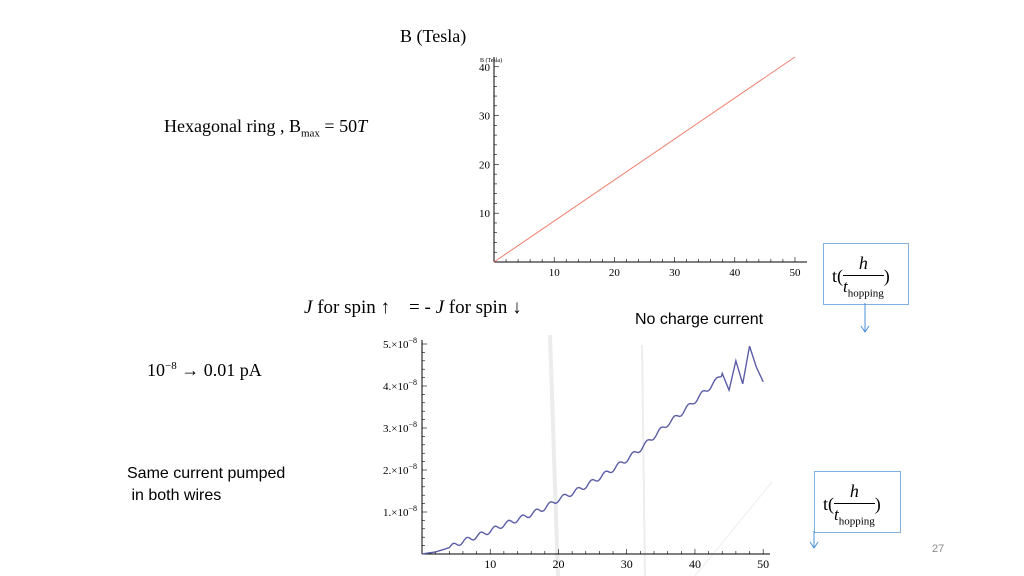  I want to click on spin-up-text: for spin ↑, so click(354, 307).